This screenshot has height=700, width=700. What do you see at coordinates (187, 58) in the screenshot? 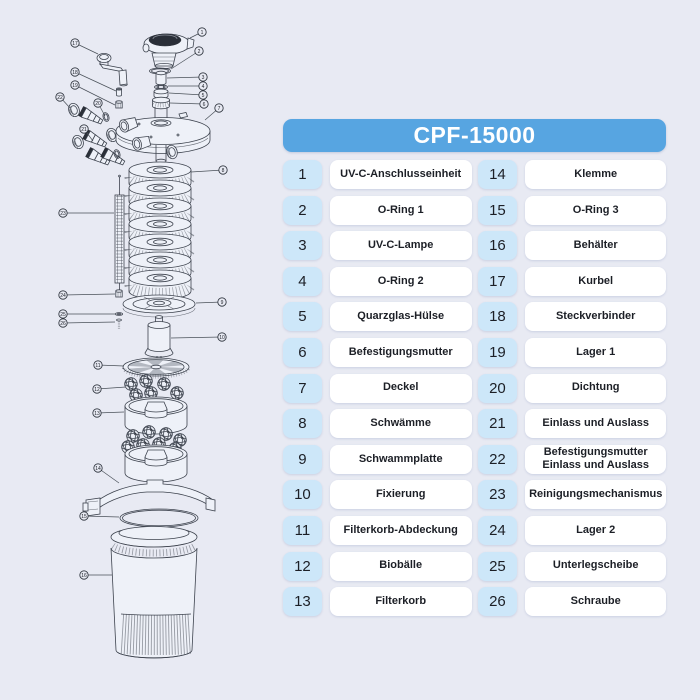
I see `callout-2: 2` at bounding box center [187, 58].